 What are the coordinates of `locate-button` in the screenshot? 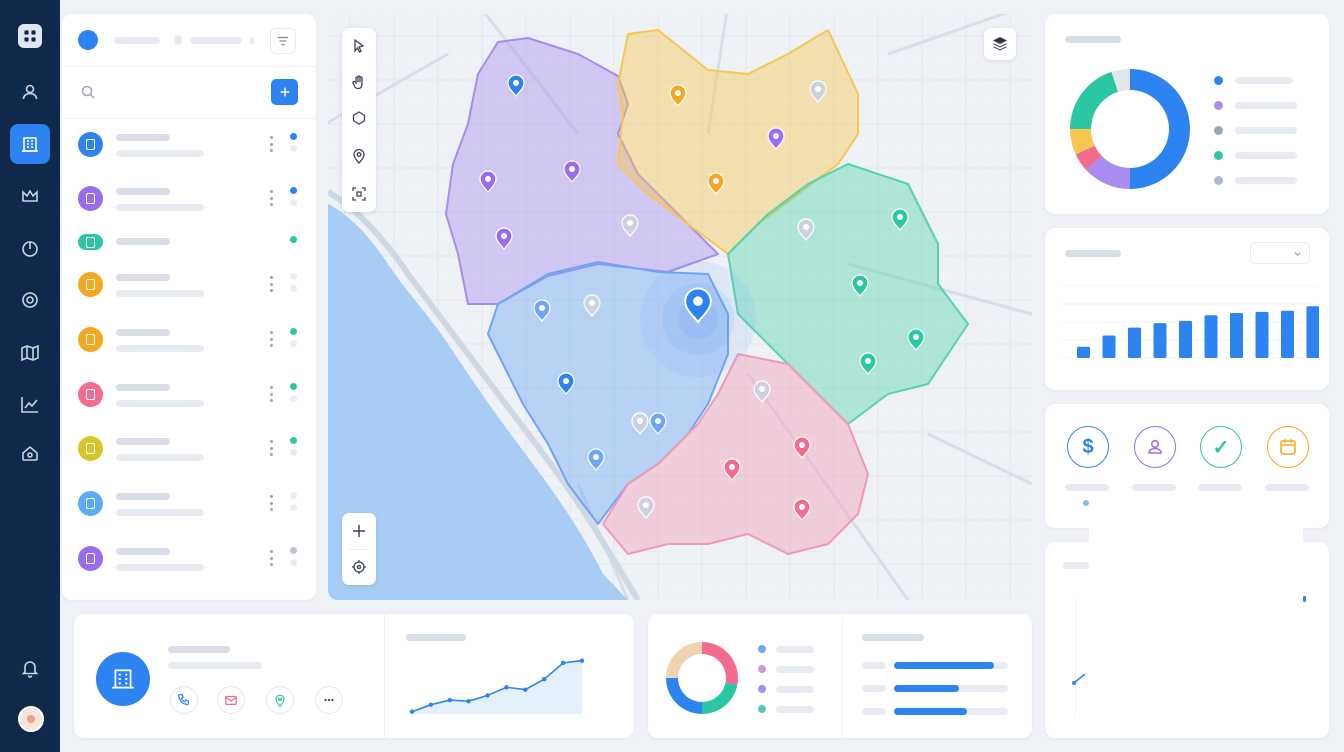 It's located at (359, 567).